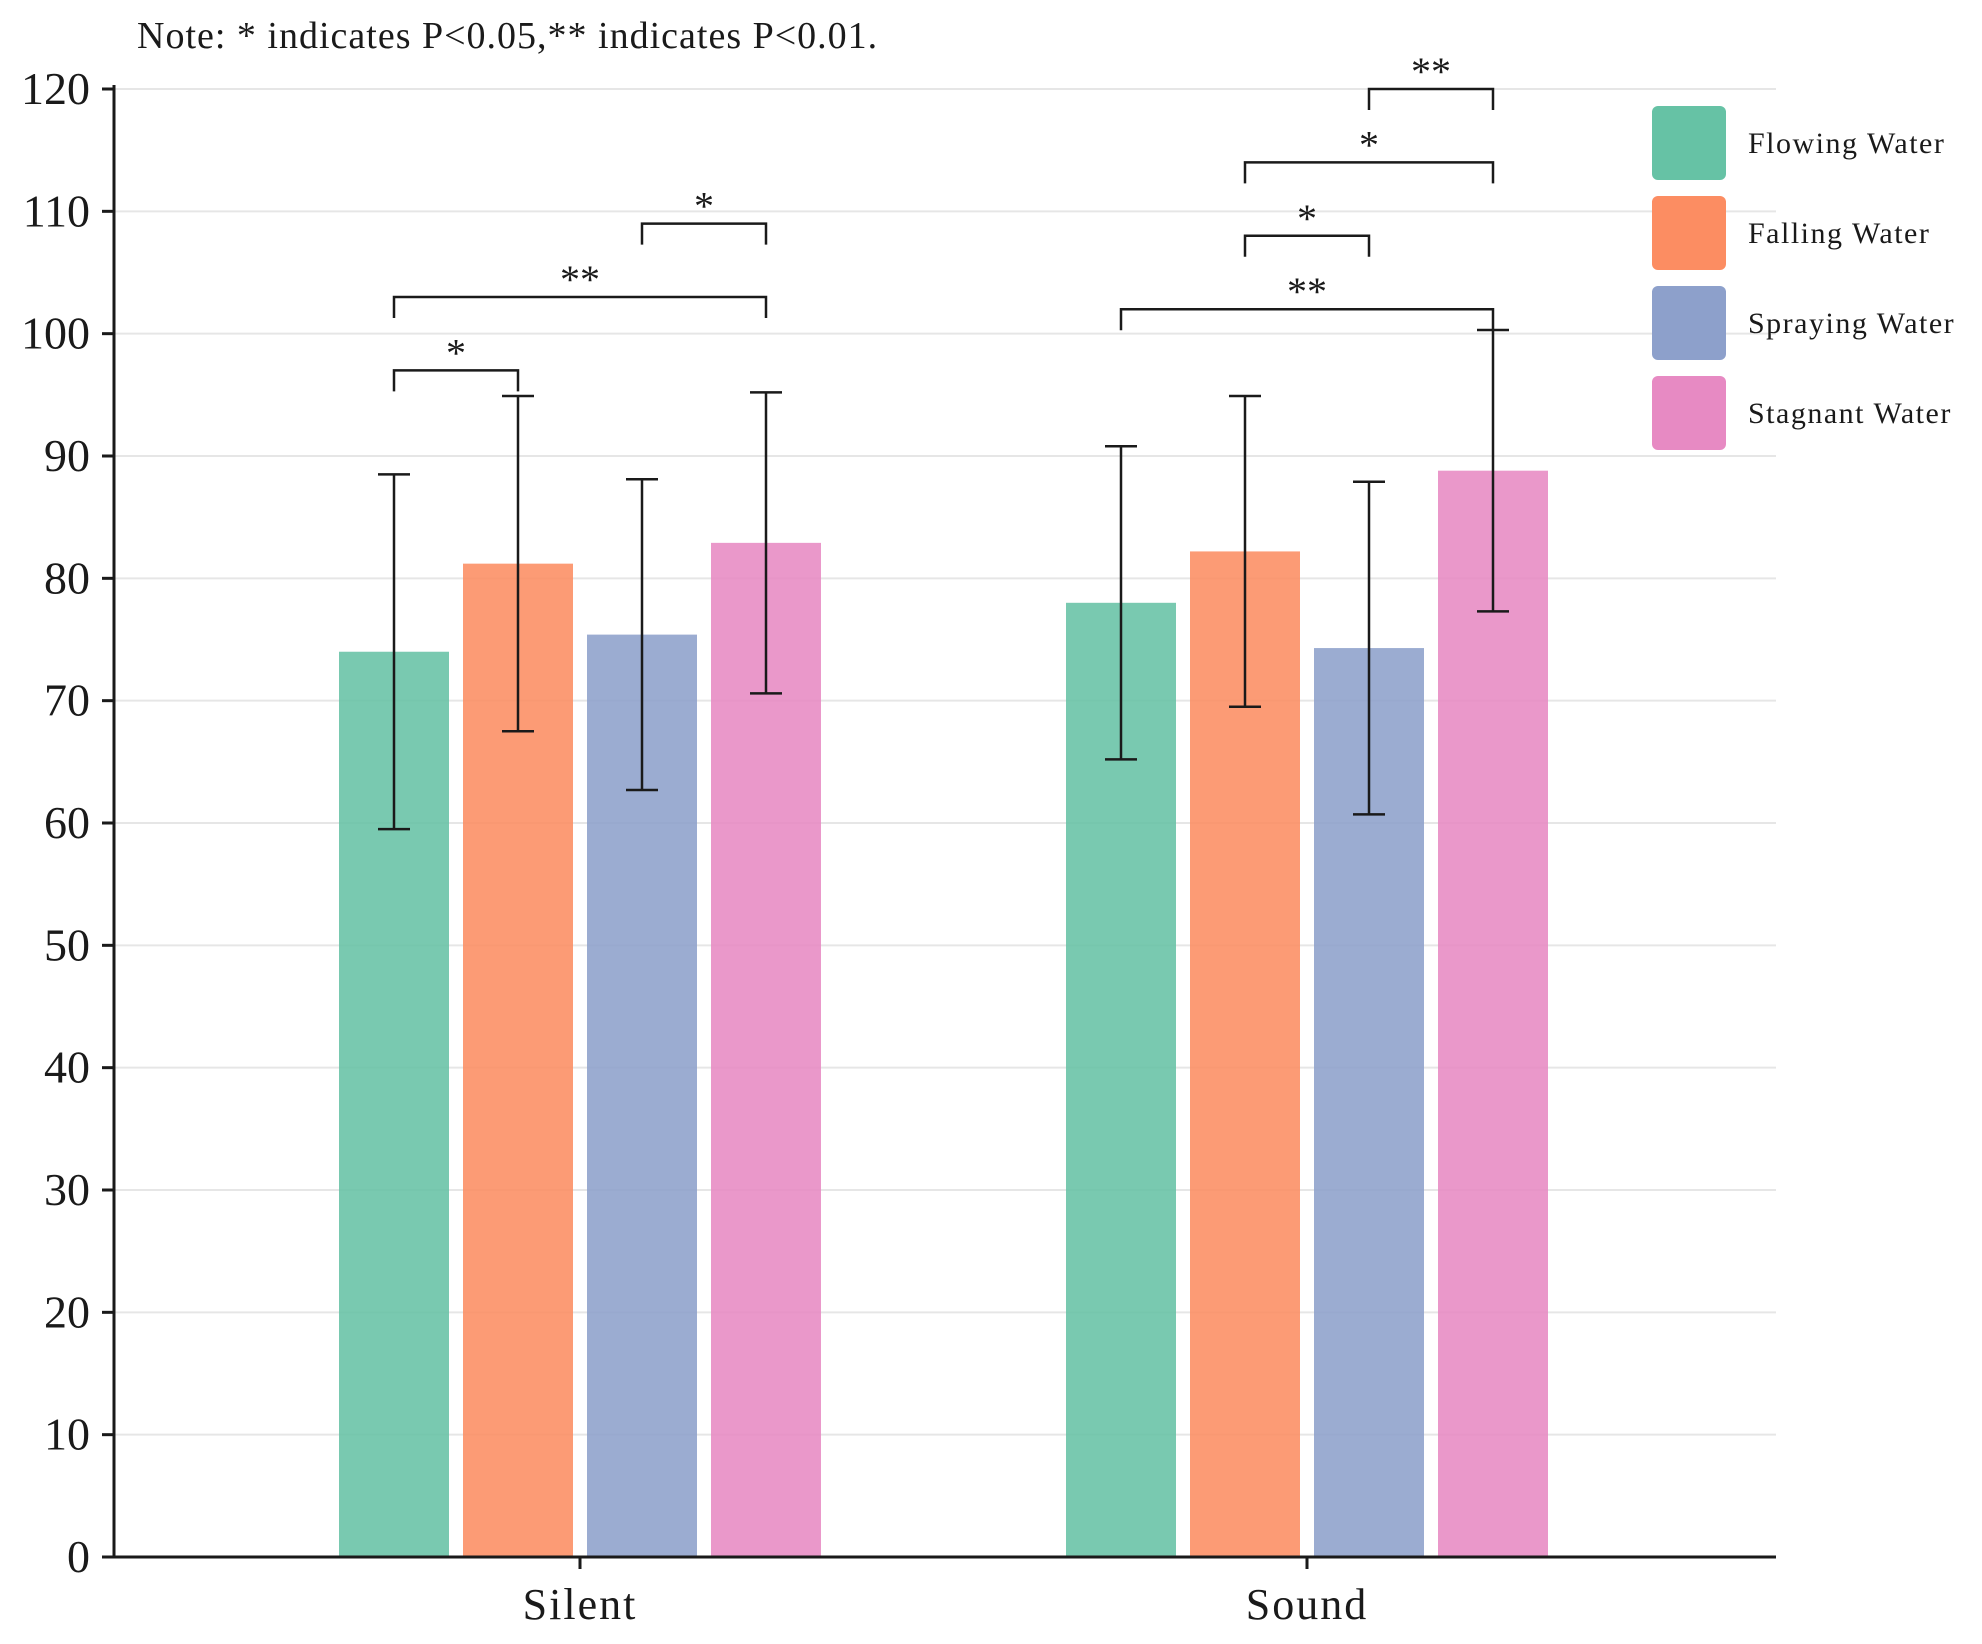 Image resolution: width=1982 pixels, height=1644 pixels. Describe the element at coordinates (67, 1067) in the screenshot. I see `y-tick-label: 40` at that location.